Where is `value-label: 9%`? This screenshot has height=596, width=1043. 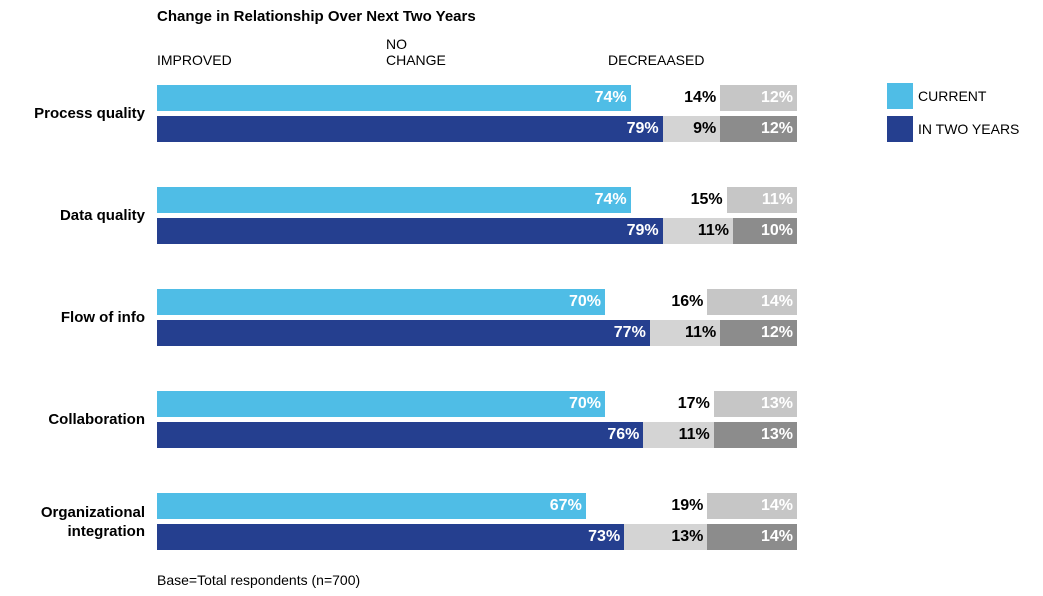
value-label: 9% is located at coordinates (705, 128).